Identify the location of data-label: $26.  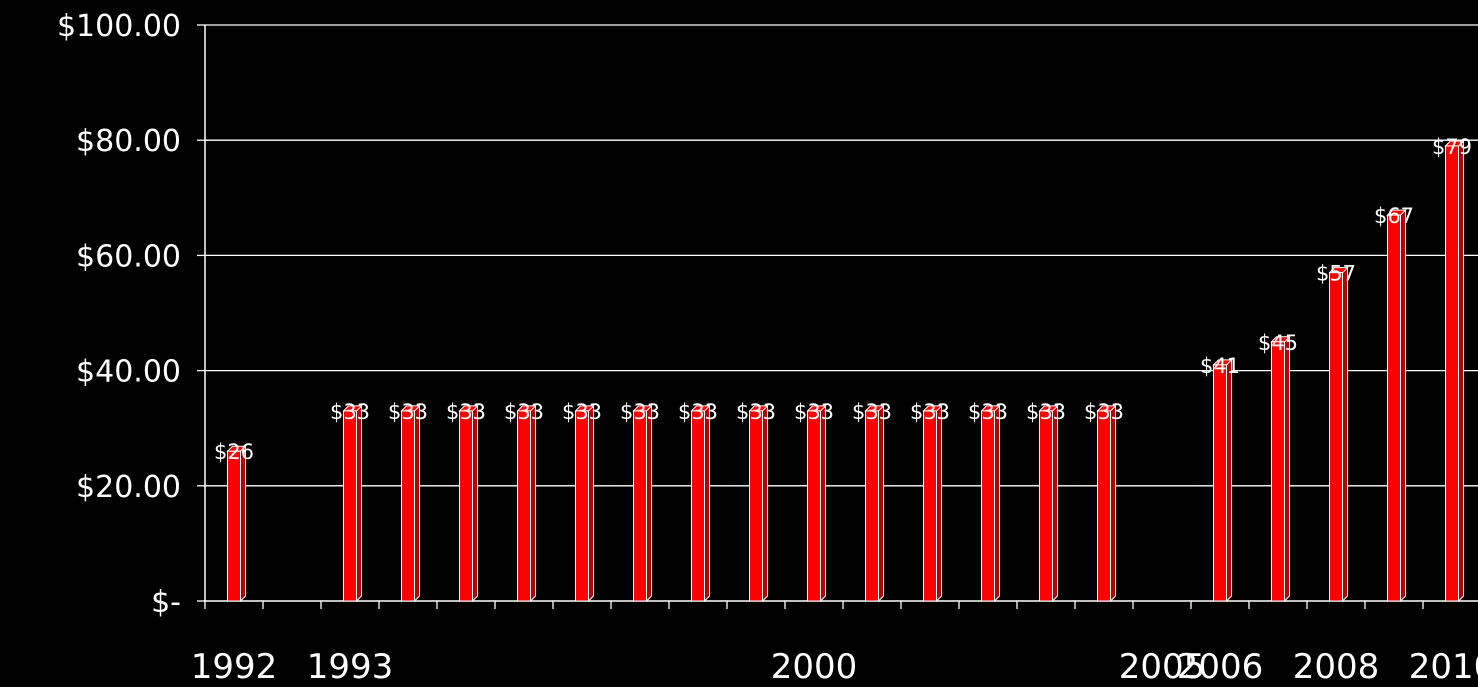
(234, 452).